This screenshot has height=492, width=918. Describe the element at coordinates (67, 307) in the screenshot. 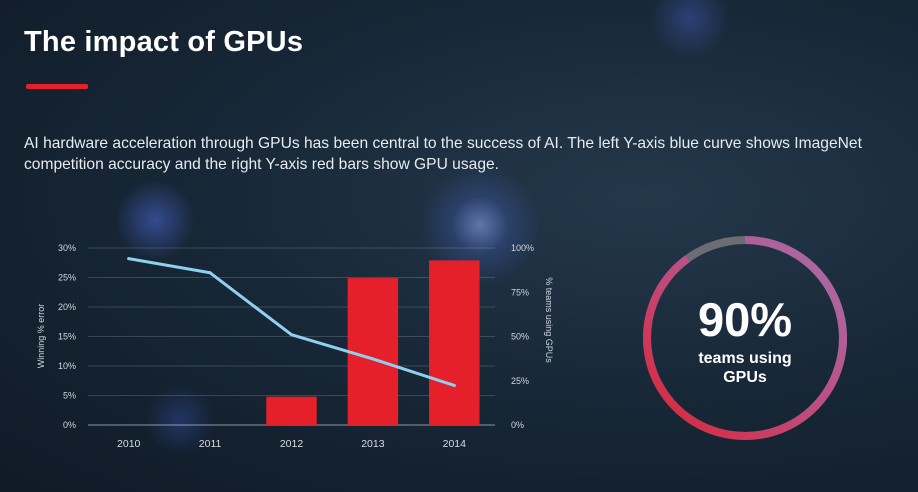

I see `left-tick-label: 20%` at that location.